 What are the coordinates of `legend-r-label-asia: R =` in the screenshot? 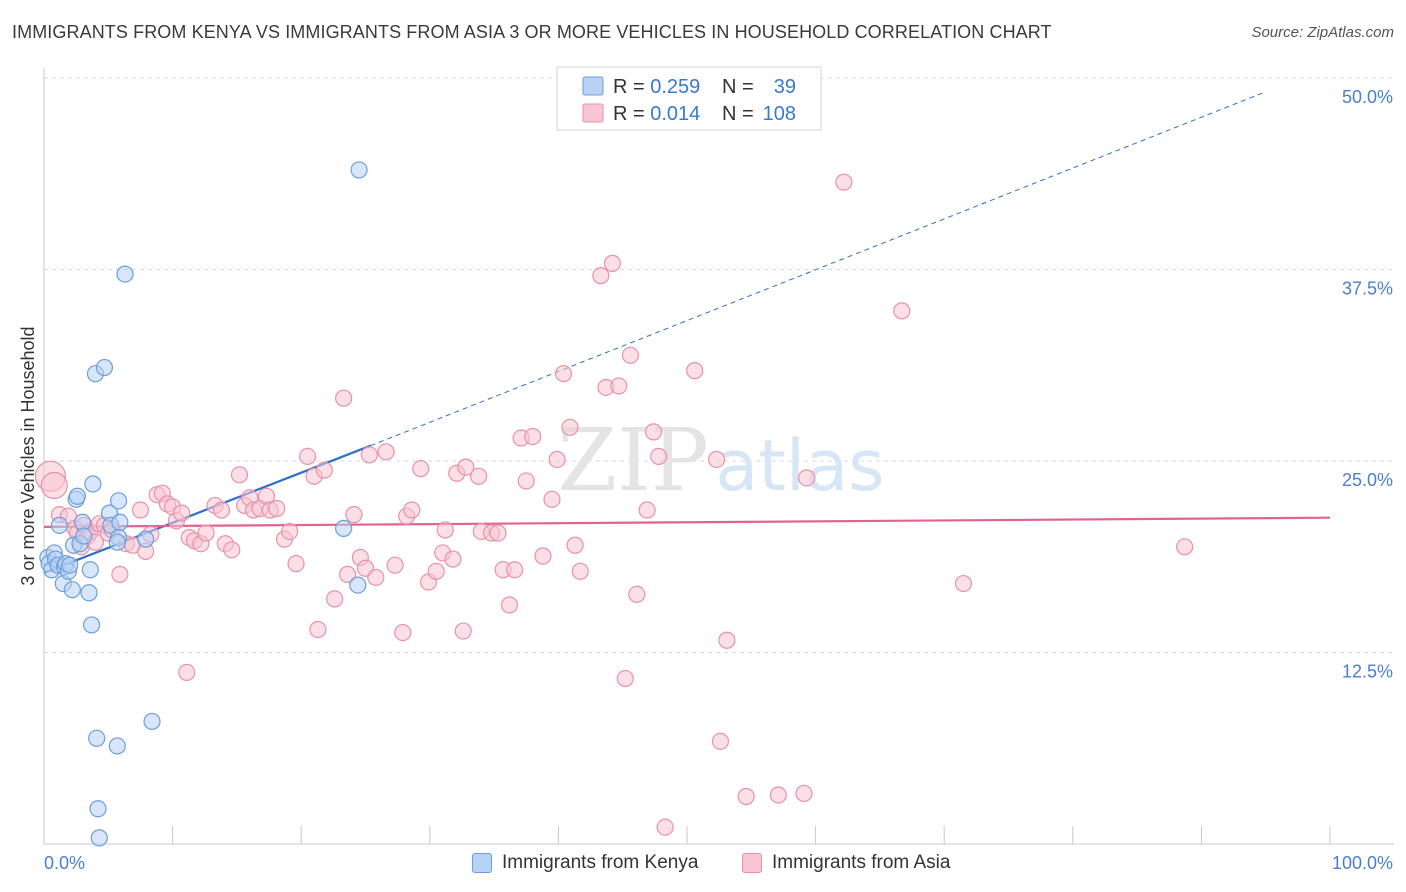 It's located at (631, 114).